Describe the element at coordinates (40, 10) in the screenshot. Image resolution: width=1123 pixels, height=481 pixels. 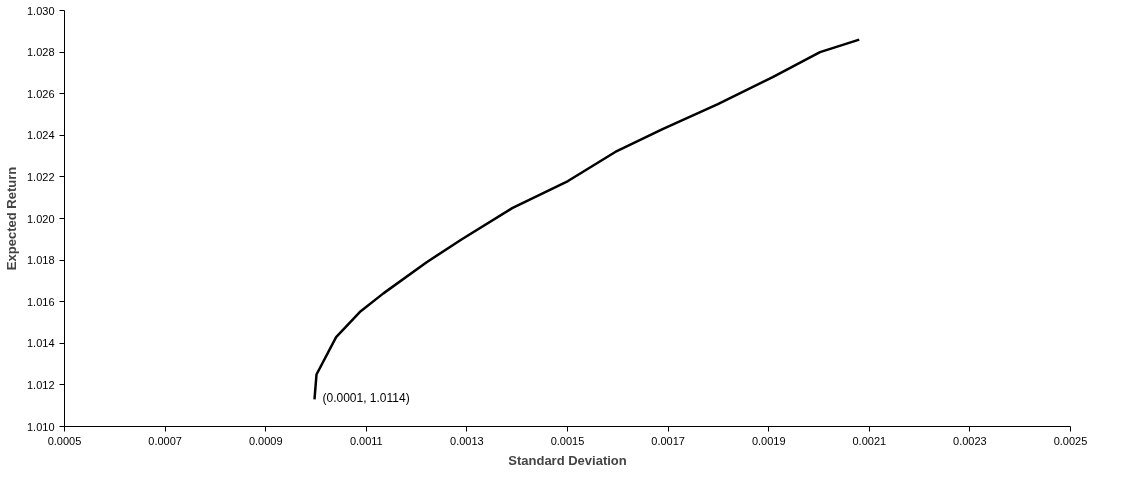
I see `y-tick-label: 1.030` at that location.